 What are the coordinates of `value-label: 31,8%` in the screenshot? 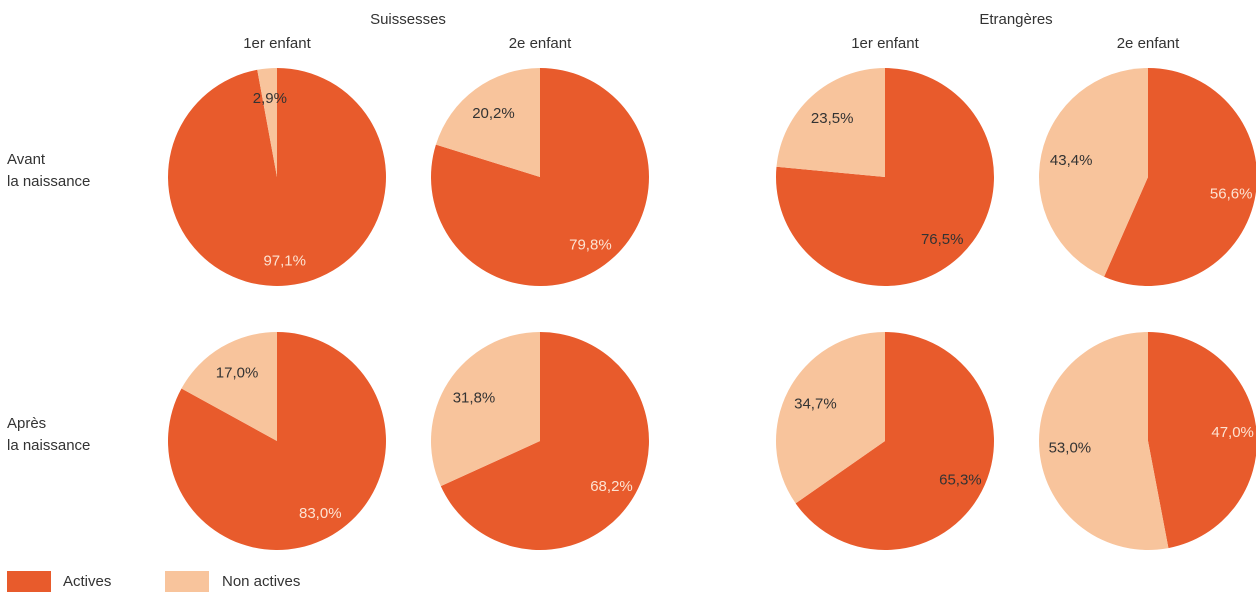 It's located at (474, 398).